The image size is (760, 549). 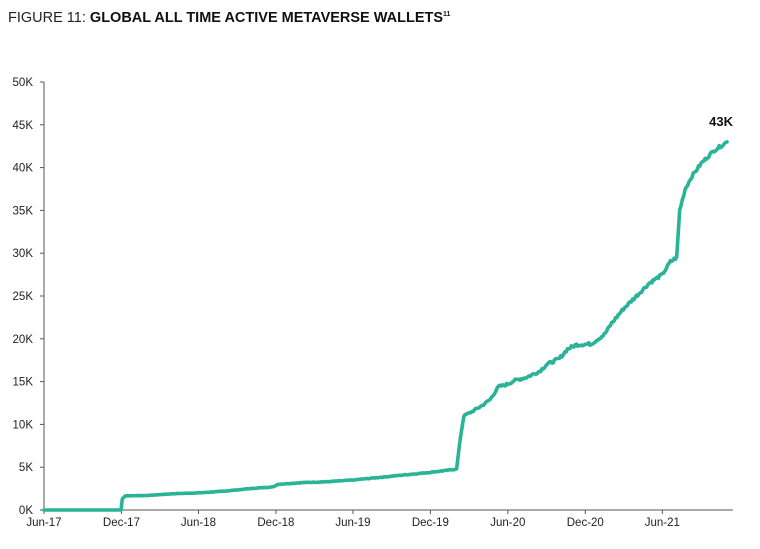 I want to click on x-tick-label: Dec-17, so click(x=121, y=523).